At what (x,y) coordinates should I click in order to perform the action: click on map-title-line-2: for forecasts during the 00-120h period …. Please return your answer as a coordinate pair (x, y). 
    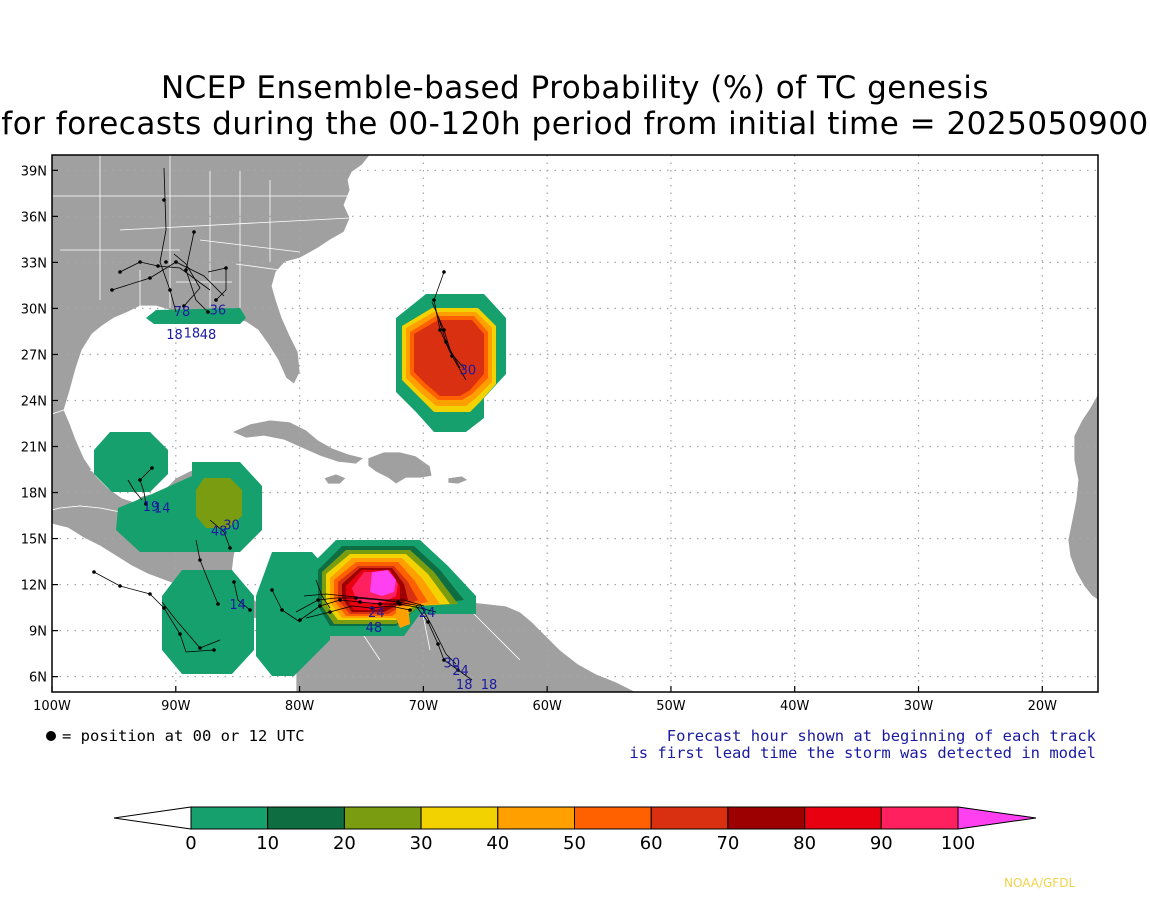
    Looking at the image, I should click on (575, 124).